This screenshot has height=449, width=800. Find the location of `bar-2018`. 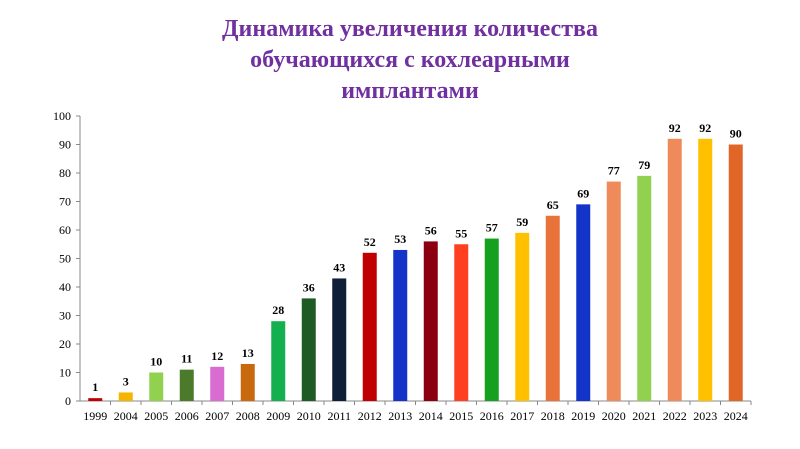

bar-2018 is located at coordinates (552, 308).